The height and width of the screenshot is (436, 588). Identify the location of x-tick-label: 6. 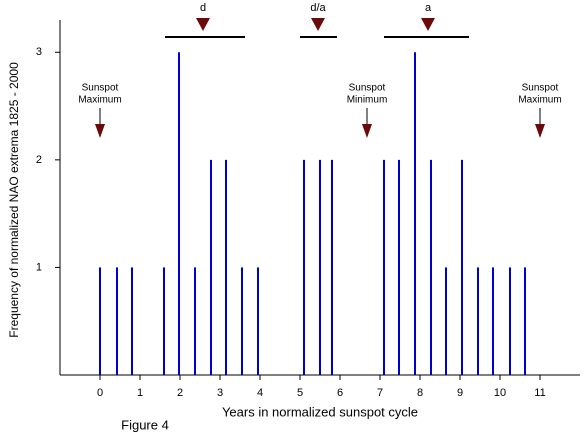
(340, 393).